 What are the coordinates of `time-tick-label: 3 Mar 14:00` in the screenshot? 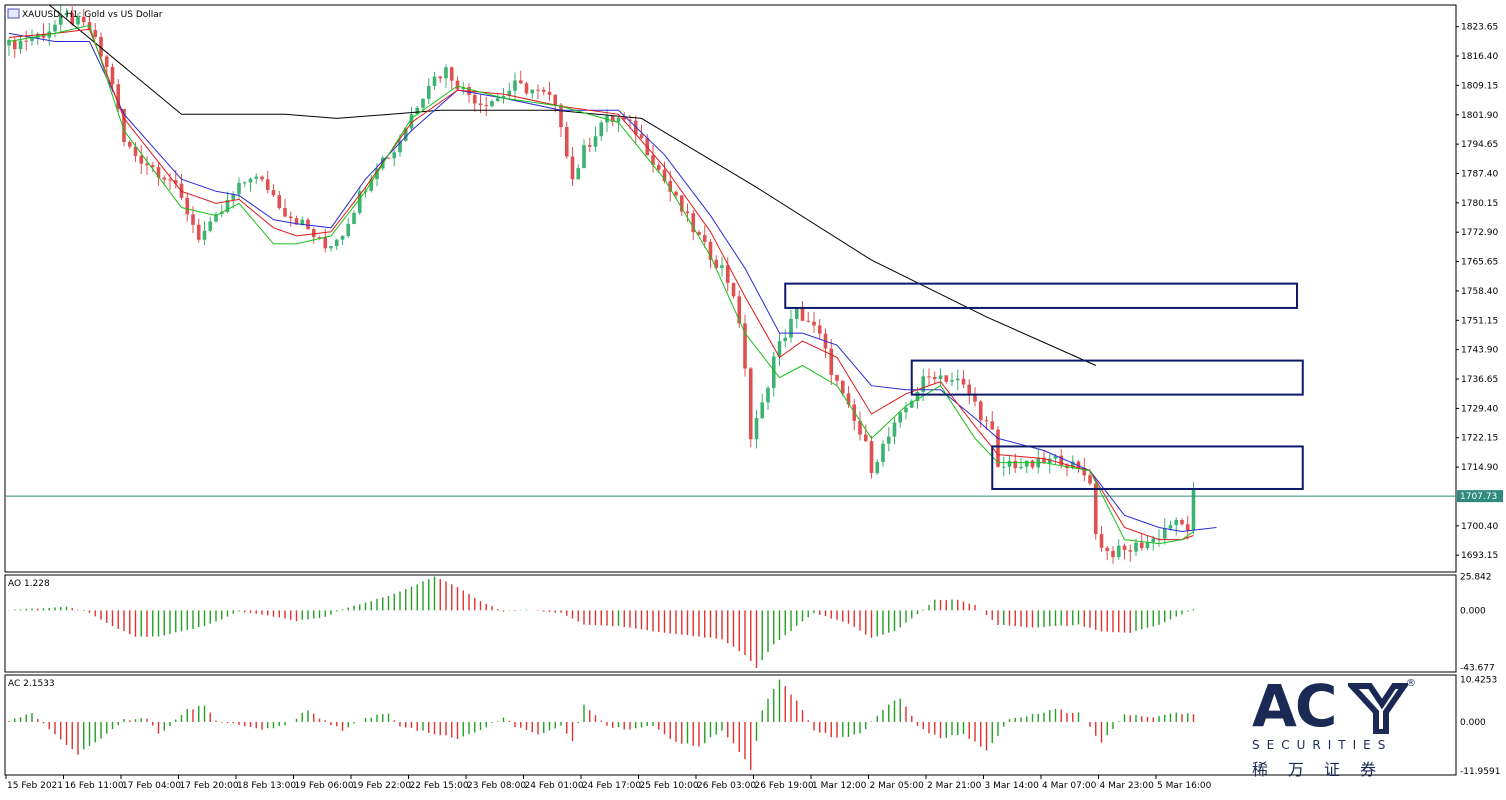 It's located at (1012, 786).